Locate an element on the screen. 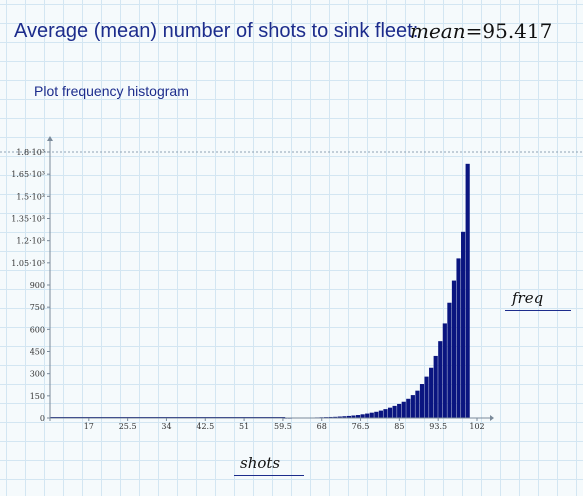  y-tick-label: 1.8·10³ is located at coordinates (30, 152).